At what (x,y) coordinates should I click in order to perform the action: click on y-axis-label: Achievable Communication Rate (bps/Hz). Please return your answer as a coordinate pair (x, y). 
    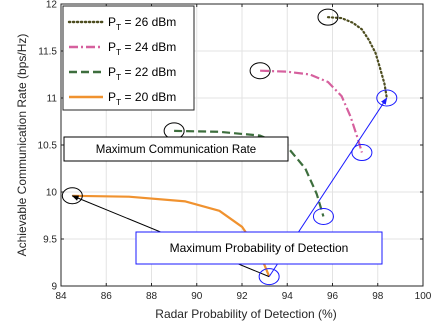
    Looking at the image, I should click on (22, 145).